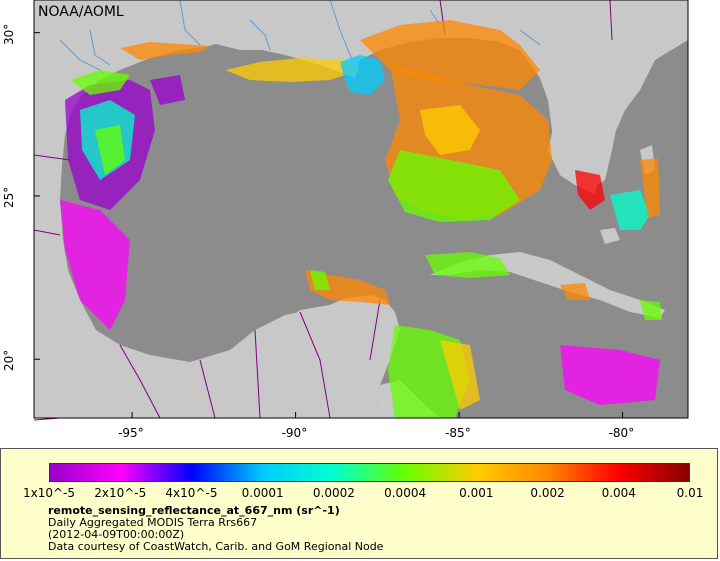  I want to click on lat-label: 20°, so click(9, 360).